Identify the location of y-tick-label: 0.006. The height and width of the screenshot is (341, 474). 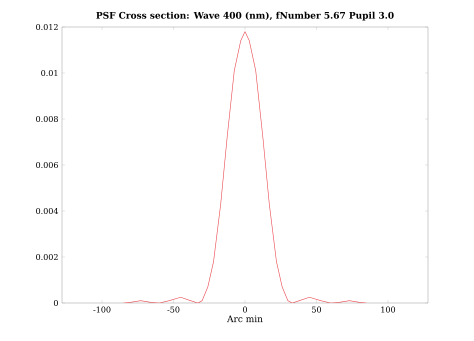
(47, 165).